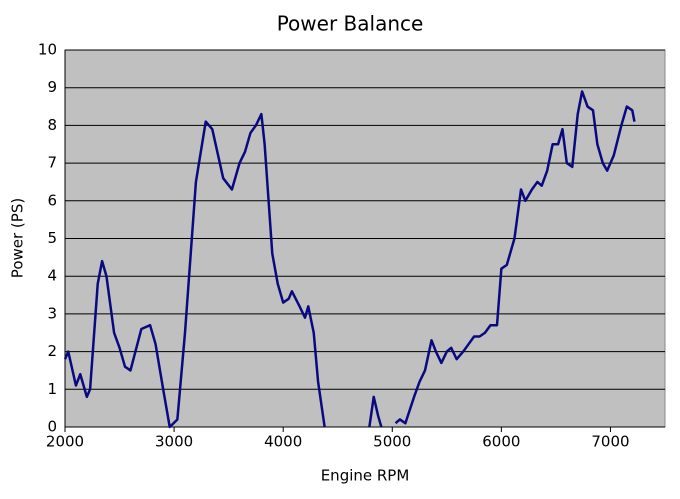  What do you see at coordinates (52, 163) in the screenshot?
I see `y-tick-label: 7` at bounding box center [52, 163].